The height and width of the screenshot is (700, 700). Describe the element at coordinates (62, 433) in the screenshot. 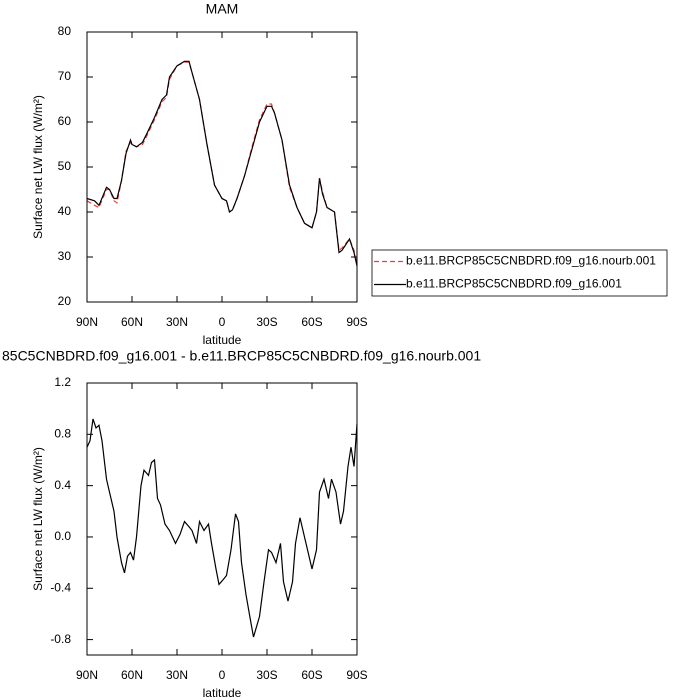

I see `y-tick-label: 0.8` at that location.